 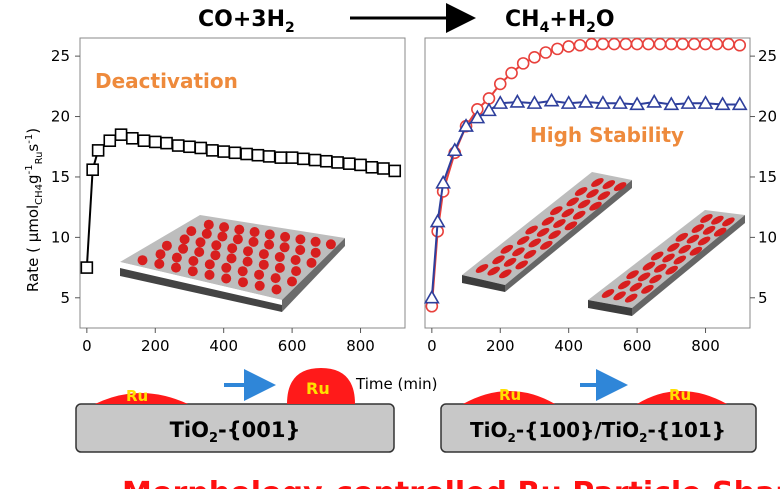 I want to click on left-y-tick-label: 20, so click(x=60, y=117).